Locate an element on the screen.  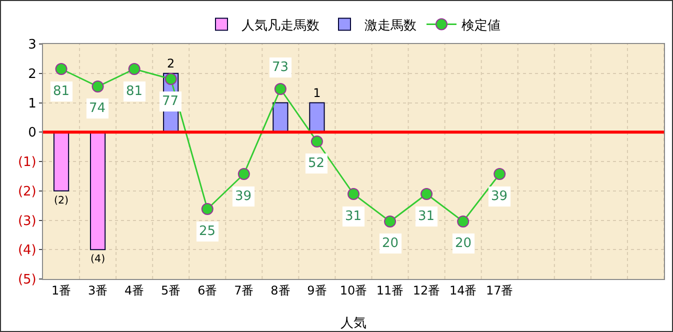
y-tick-label: 1 is located at coordinates (32, 104).